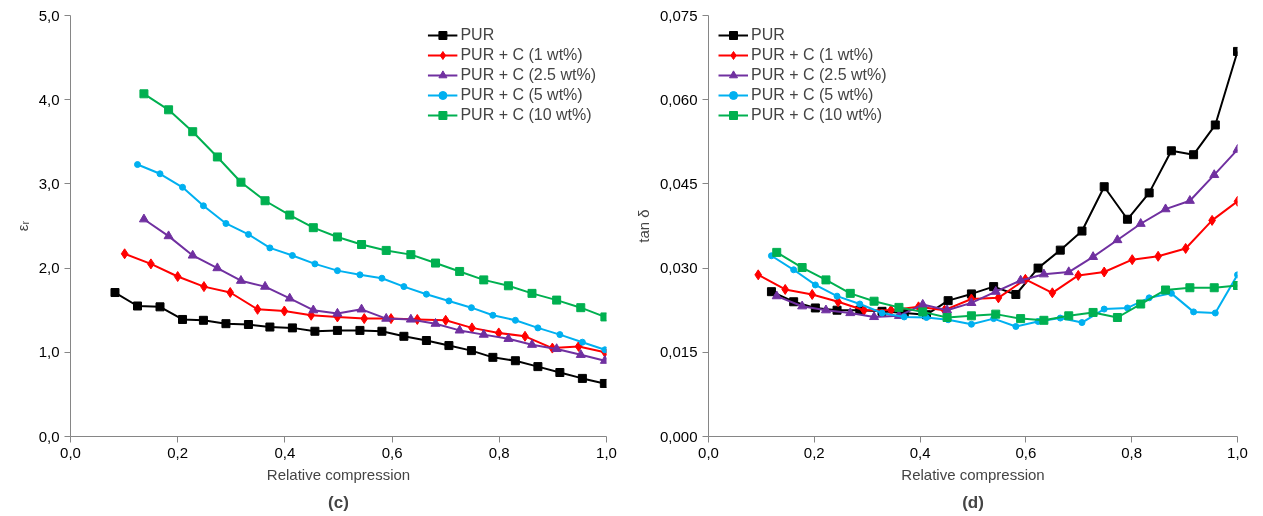 Image resolution: width=1263 pixels, height=516 pixels. What do you see at coordinates (678, 15) in the screenshot?
I see `y-tick-label: 0,075` at bounding box center [678, 15].